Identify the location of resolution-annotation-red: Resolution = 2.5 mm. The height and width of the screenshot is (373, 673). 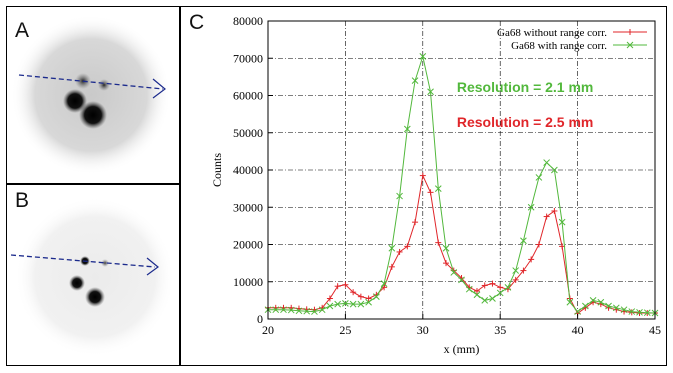
(525, 122).